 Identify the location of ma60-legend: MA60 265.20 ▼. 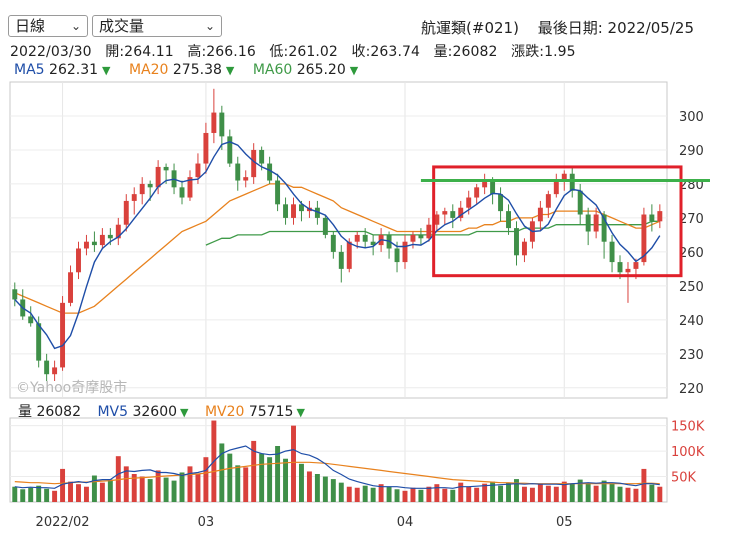
(305, 70).